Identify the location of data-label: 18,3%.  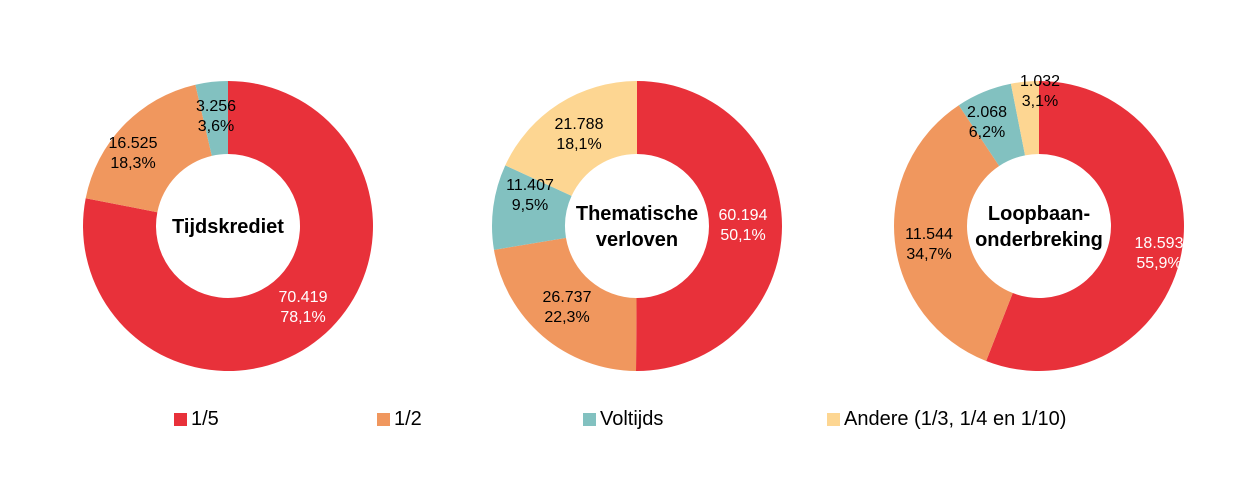
(132, 163).